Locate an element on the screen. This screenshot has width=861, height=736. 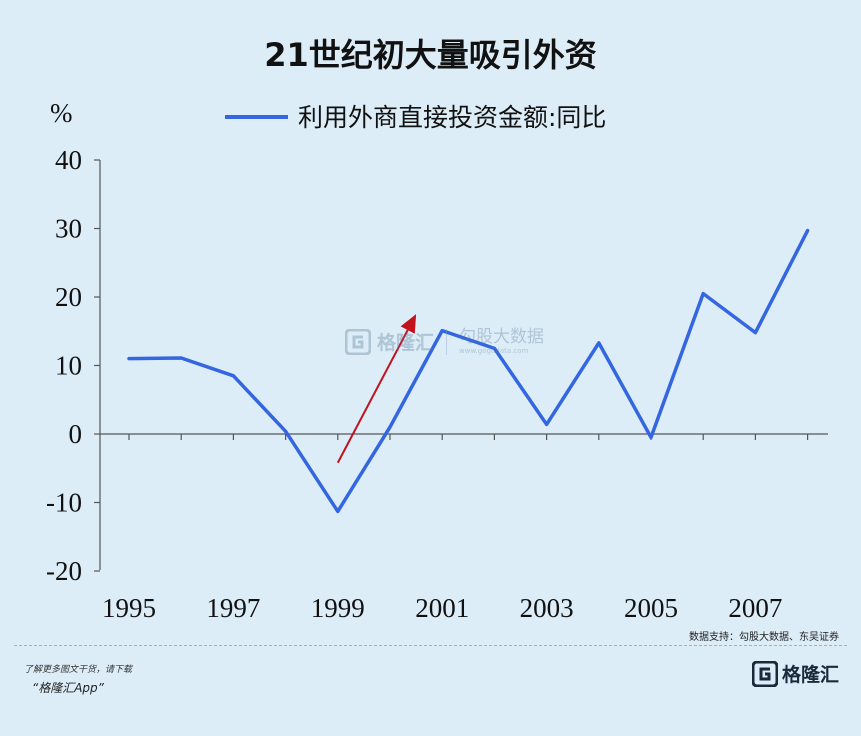
chart-title: 21世纪初大量吸引外资 is located at coordinates (430, 55).